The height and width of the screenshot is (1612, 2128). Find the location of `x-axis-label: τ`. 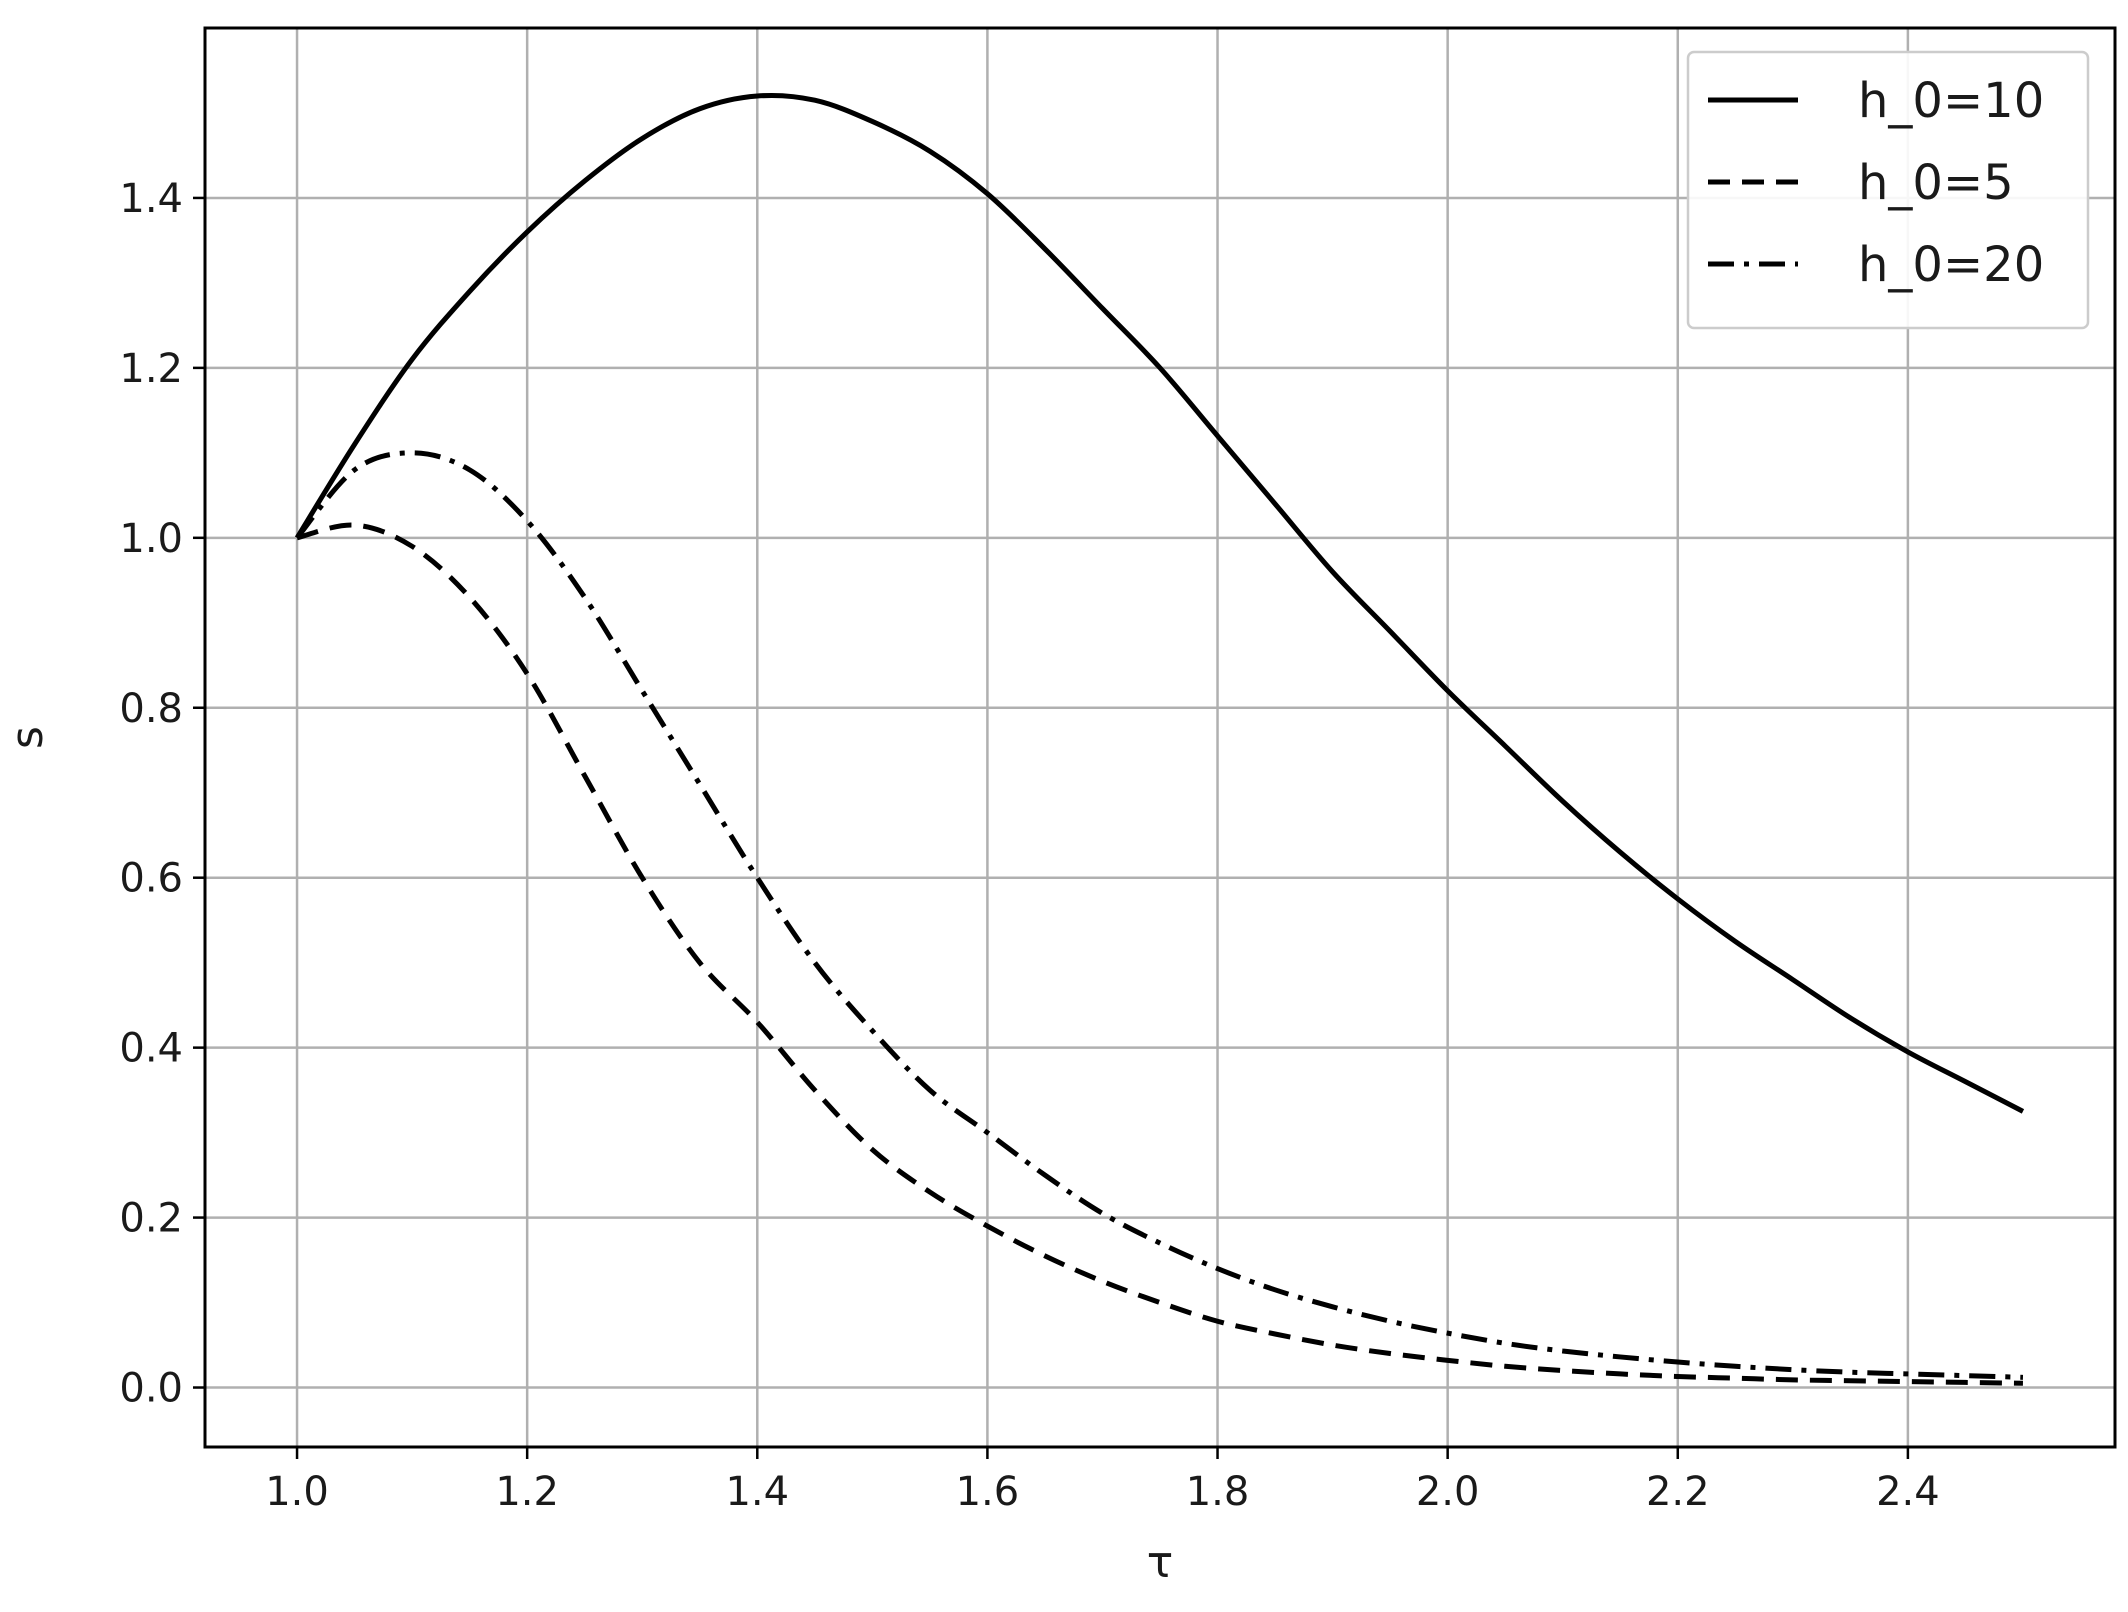

x-axis-label: τ is located at coordinates (1160, 1562).